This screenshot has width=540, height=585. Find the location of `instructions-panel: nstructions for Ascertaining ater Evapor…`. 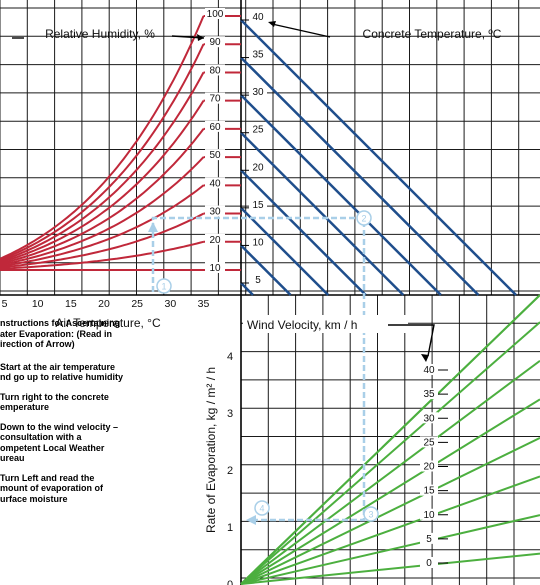

instructions-panel: nstructions for Ascertaining ater Evapor… is located at coordinates (102, 415).